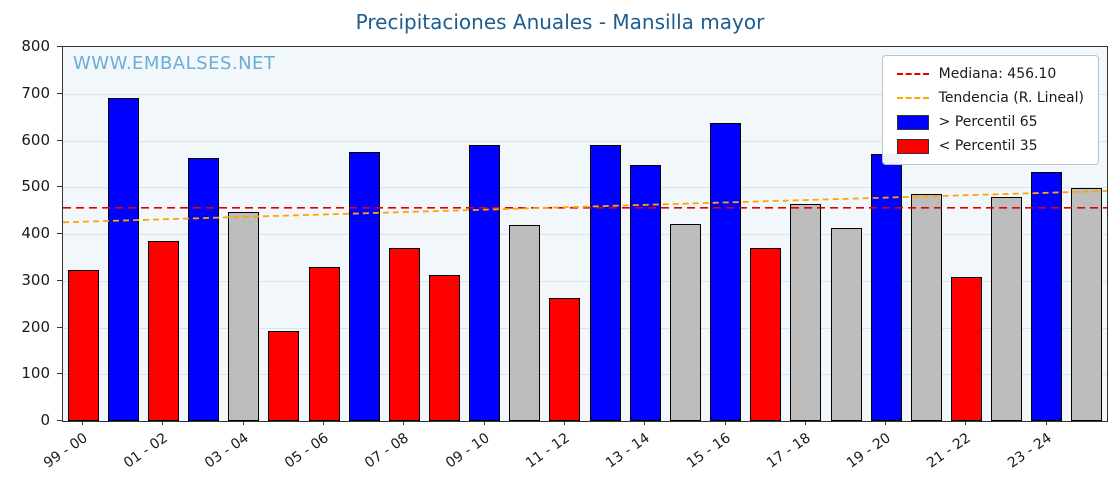  I want to click on trend-line-sample, so click(912, 98).